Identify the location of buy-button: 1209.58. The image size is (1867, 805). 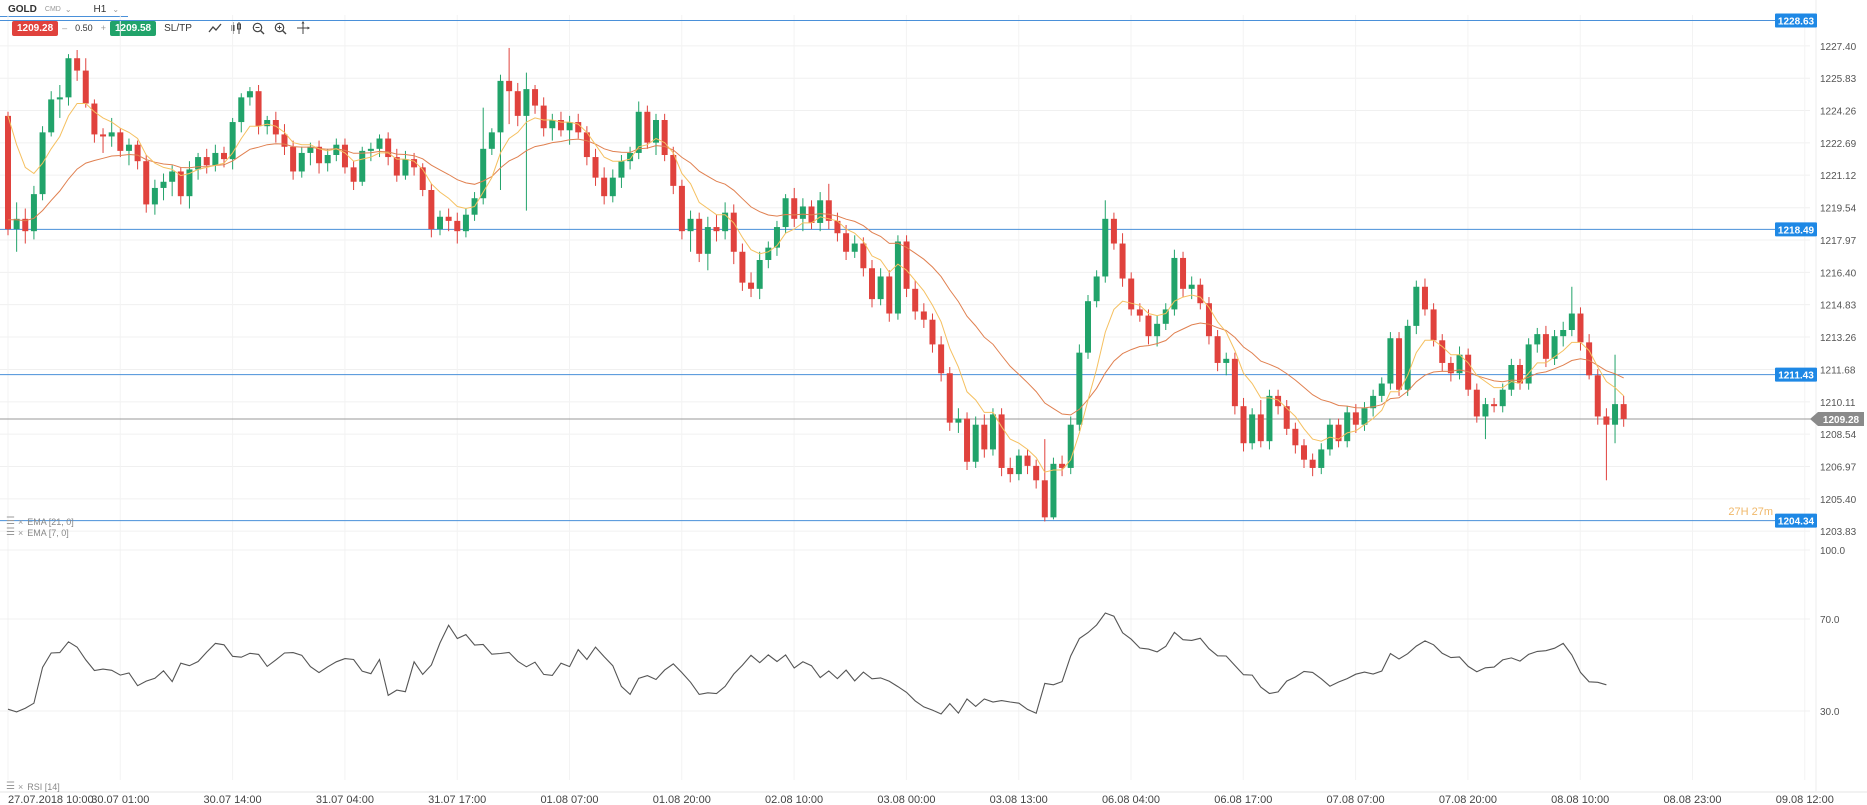
(133, 28).